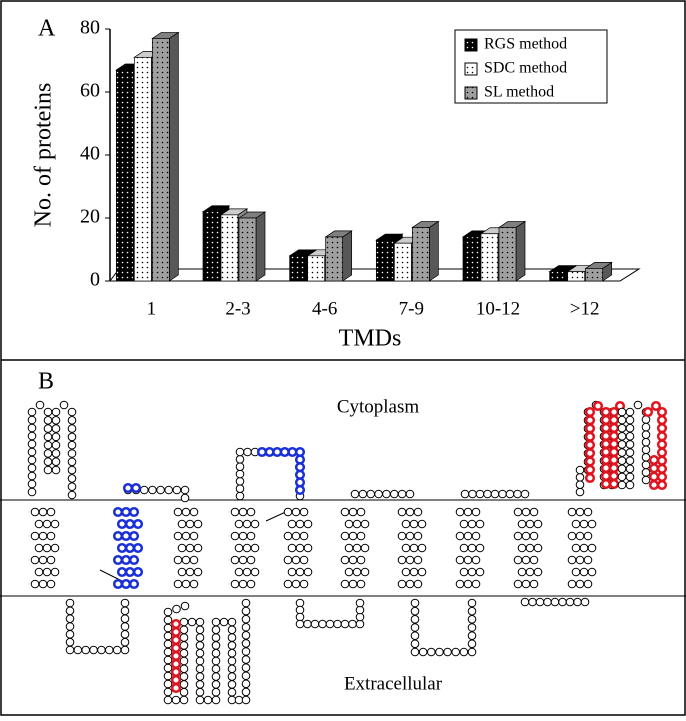  Describe the element at coordinates (433, 251) in the screenshot. I see `bar-side` at that location.